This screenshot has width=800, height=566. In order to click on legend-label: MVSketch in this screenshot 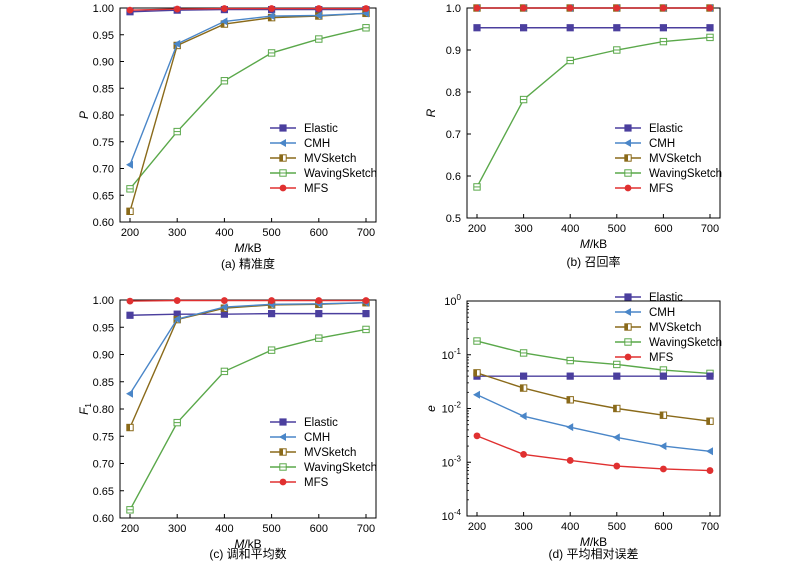, I will do `click(330, 159)`.